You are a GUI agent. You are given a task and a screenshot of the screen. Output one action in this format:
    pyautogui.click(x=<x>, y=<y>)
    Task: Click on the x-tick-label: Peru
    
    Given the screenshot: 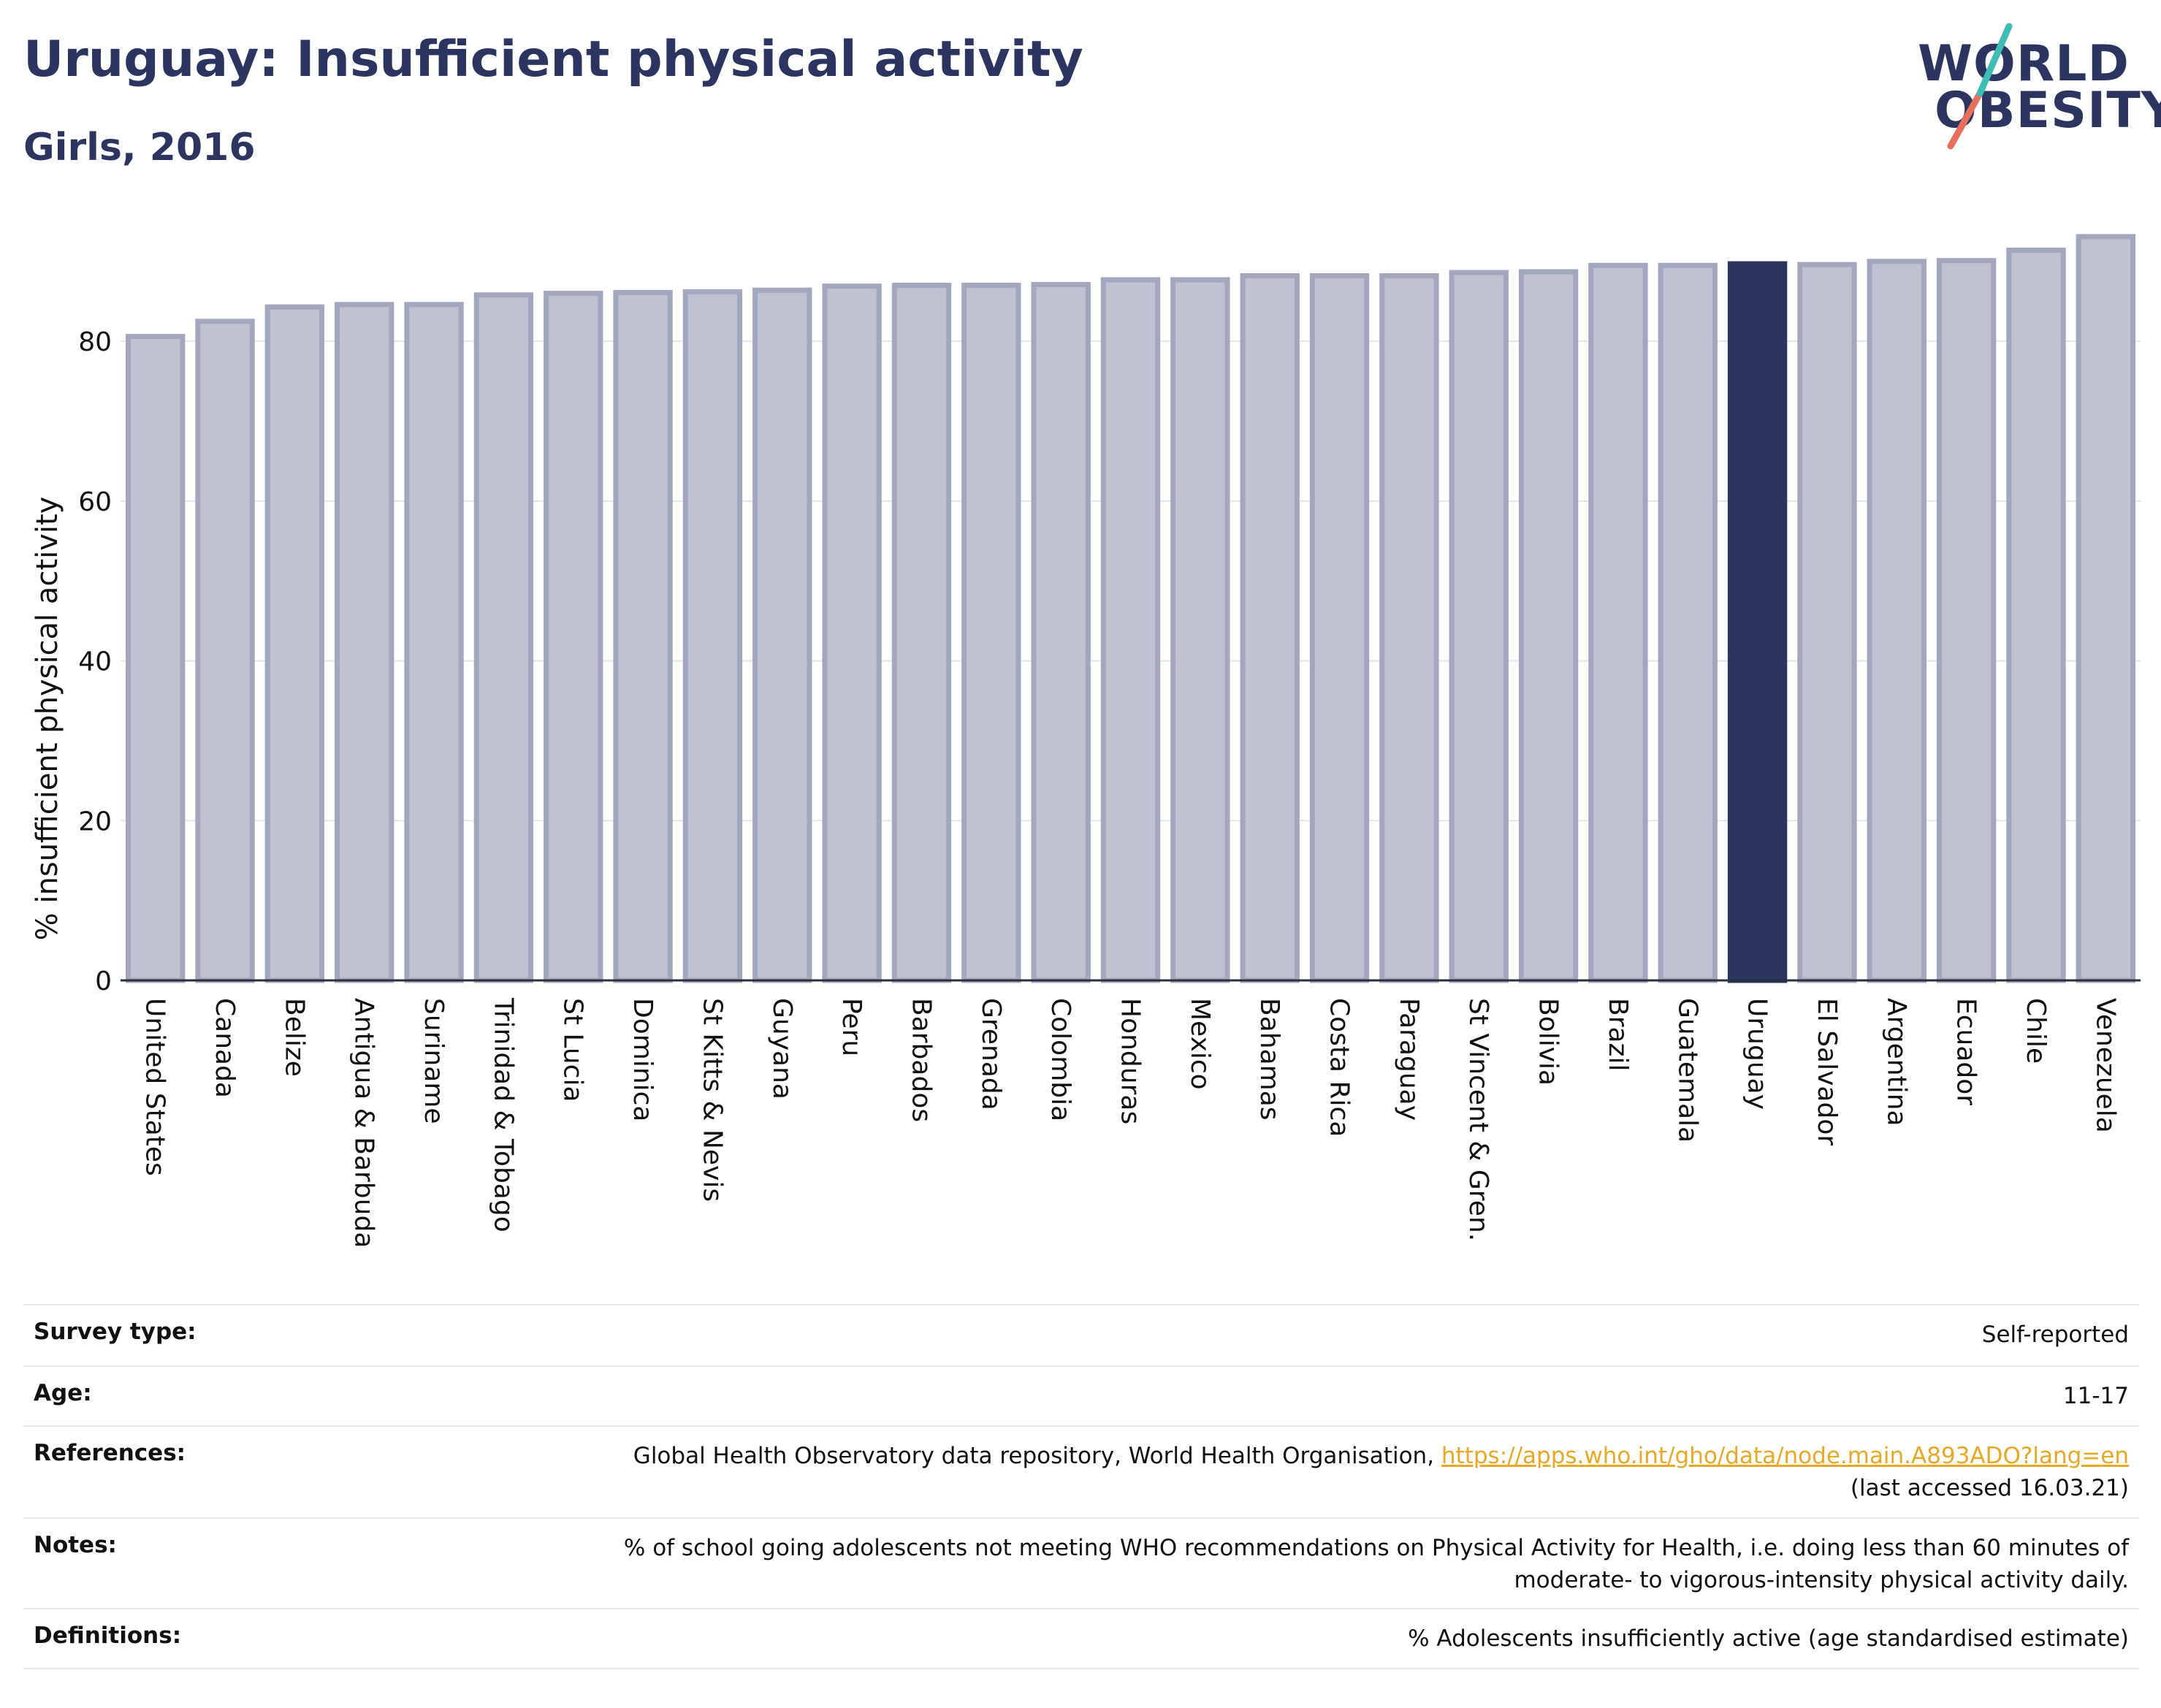 What is the action you would take?
    pyautogui.click(x=851, y=1027)
    